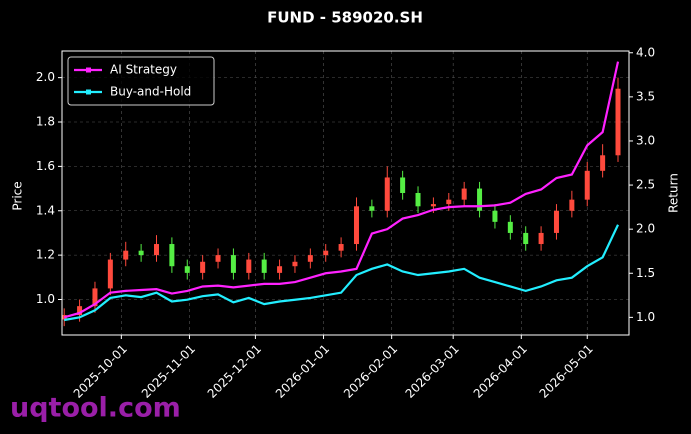 Image resolution: width=691 pixels, height=434 pixels. What do you see at coordinates (18, 195) in the screenshot?
I see `y-axis-label: Price` at bounding box center [18, 195].